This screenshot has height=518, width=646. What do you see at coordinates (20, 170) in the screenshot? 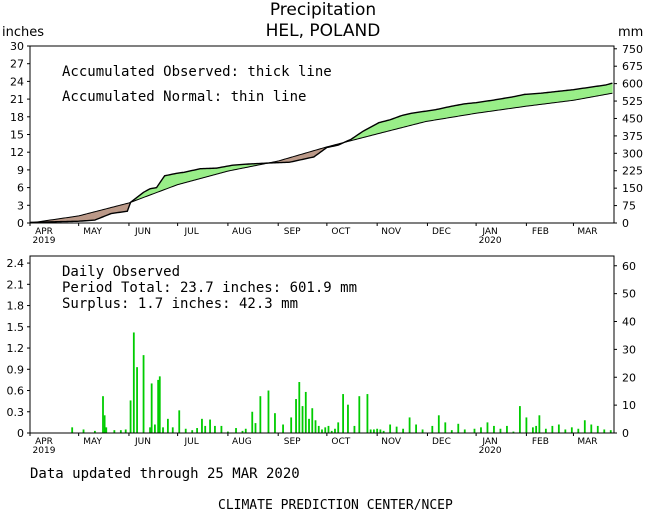
I see `top-left-tick-label: 9` at bounding box center [20, 170].